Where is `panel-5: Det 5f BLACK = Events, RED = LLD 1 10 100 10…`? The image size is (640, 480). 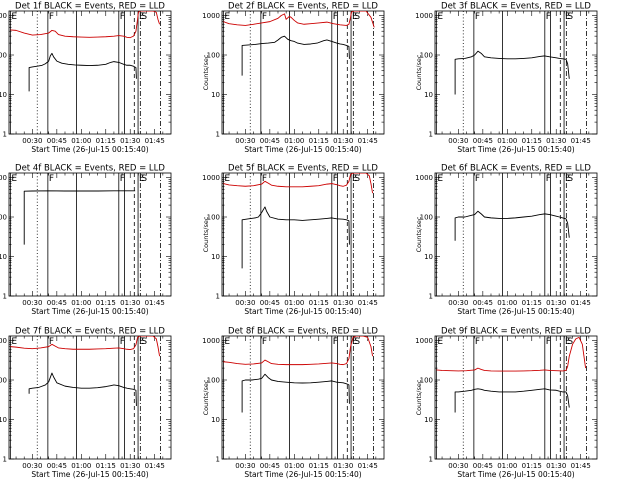
panel-5: Det 5f BLACK = Events, RED = LLD 1 10 100 10… is located at coordinates (293, 240).